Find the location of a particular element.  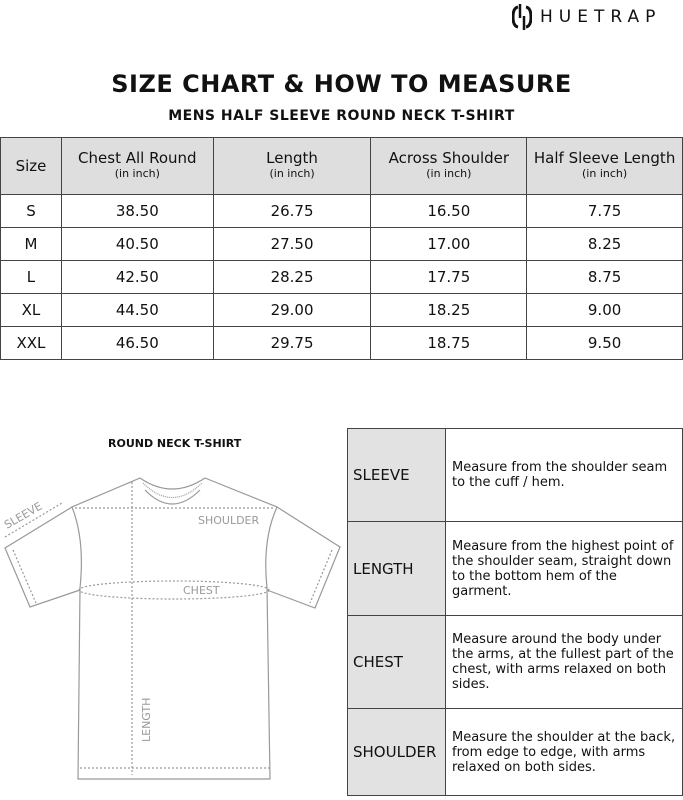

table-cell: L is located at coordinates (31, 277).